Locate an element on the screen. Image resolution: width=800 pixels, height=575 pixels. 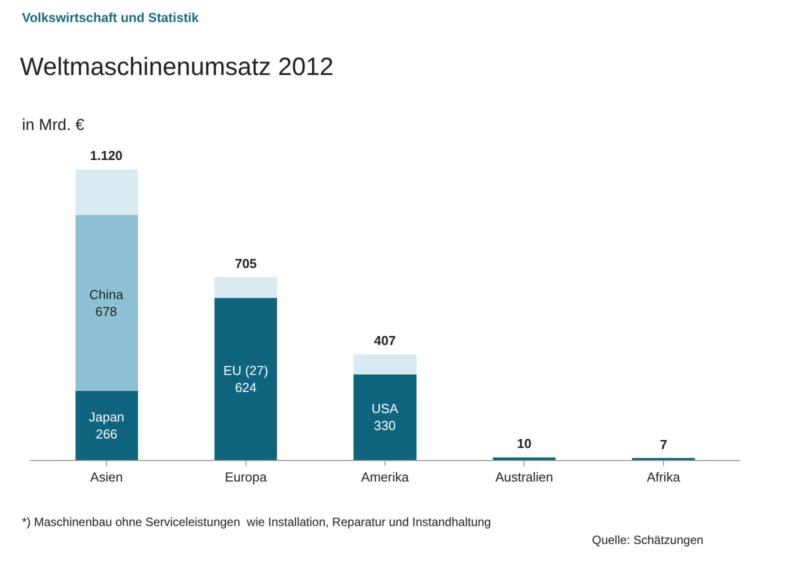
x-tick-label: Asien is located at coordinates (106, 477).